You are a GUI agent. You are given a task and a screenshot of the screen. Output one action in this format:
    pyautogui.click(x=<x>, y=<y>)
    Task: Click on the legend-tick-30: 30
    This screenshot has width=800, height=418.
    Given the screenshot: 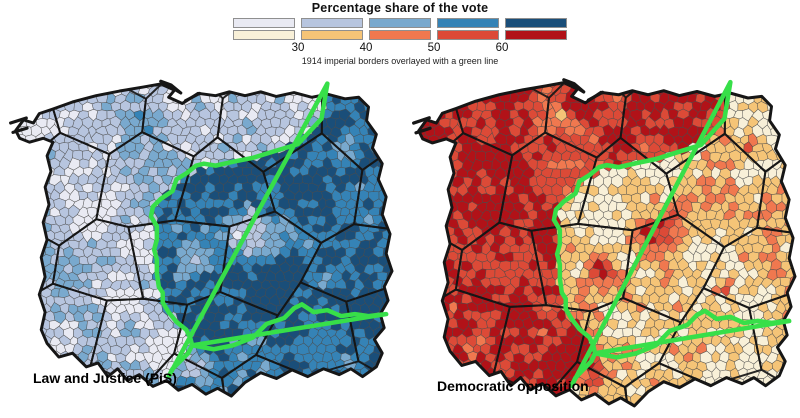 What is the action you would take?
    pyautogui.click(x=298, y=48)
    